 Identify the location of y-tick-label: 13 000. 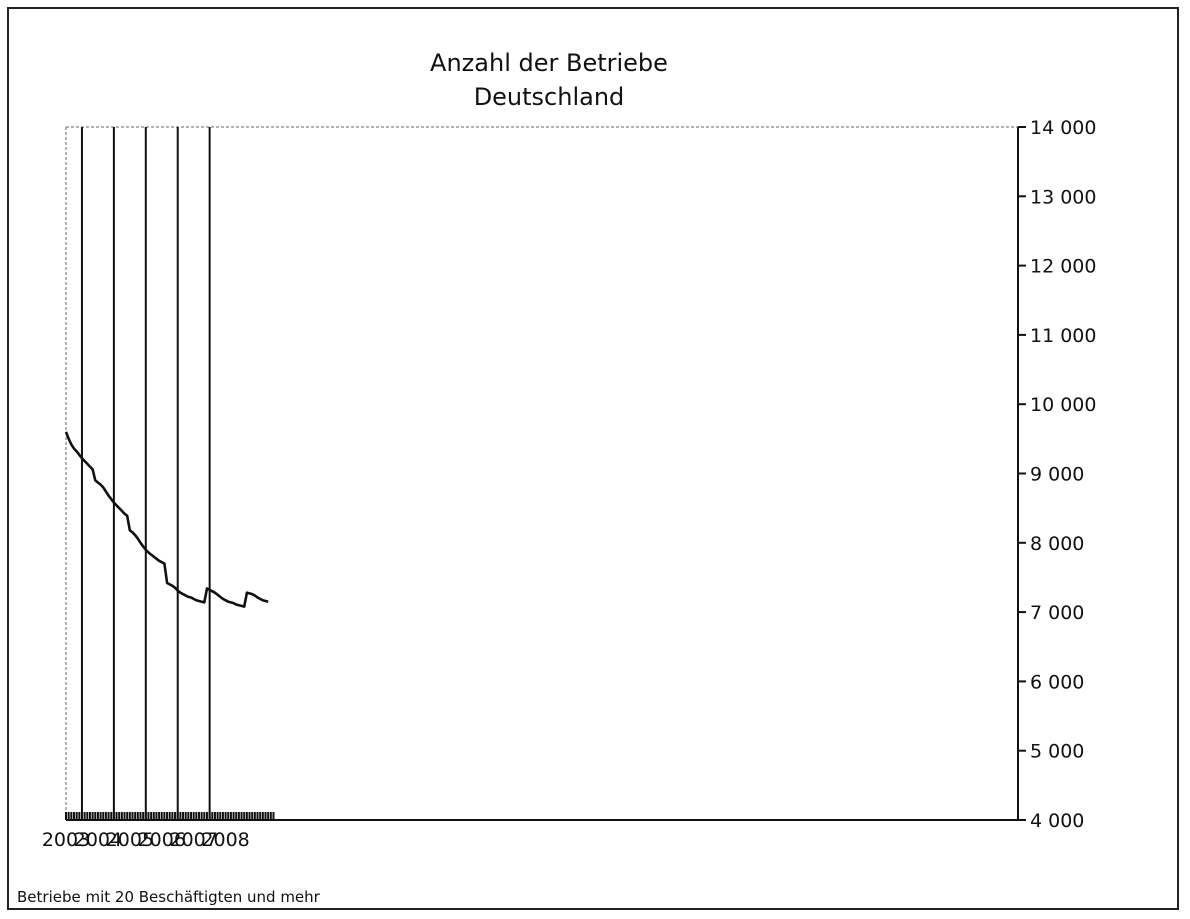
(1063, 197).